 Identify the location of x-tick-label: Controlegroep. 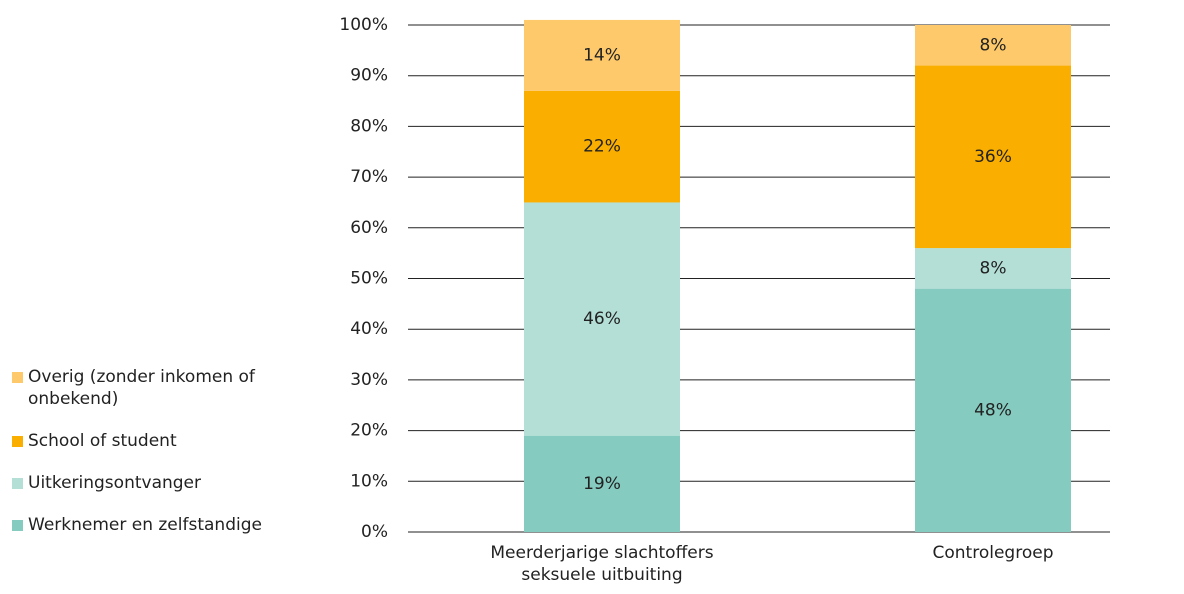
(993, 553).